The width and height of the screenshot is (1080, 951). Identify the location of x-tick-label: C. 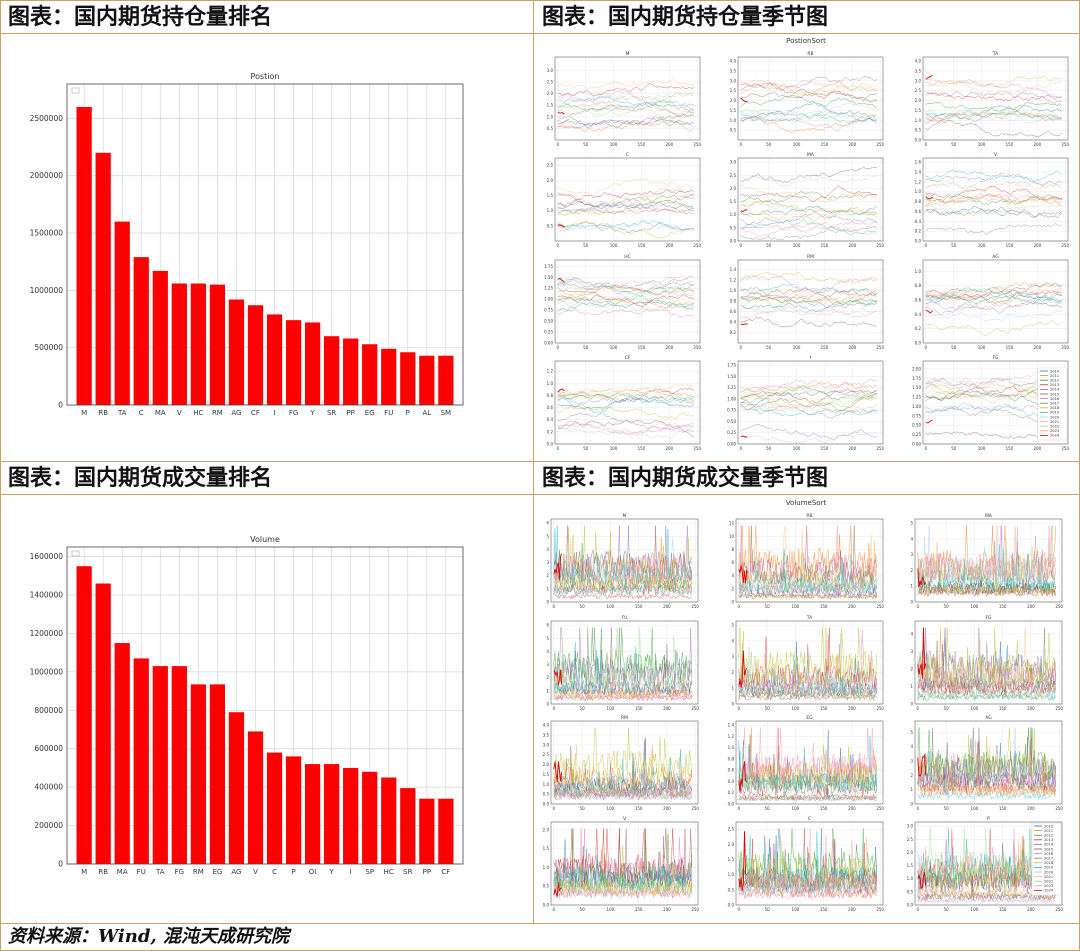
(141, 413).